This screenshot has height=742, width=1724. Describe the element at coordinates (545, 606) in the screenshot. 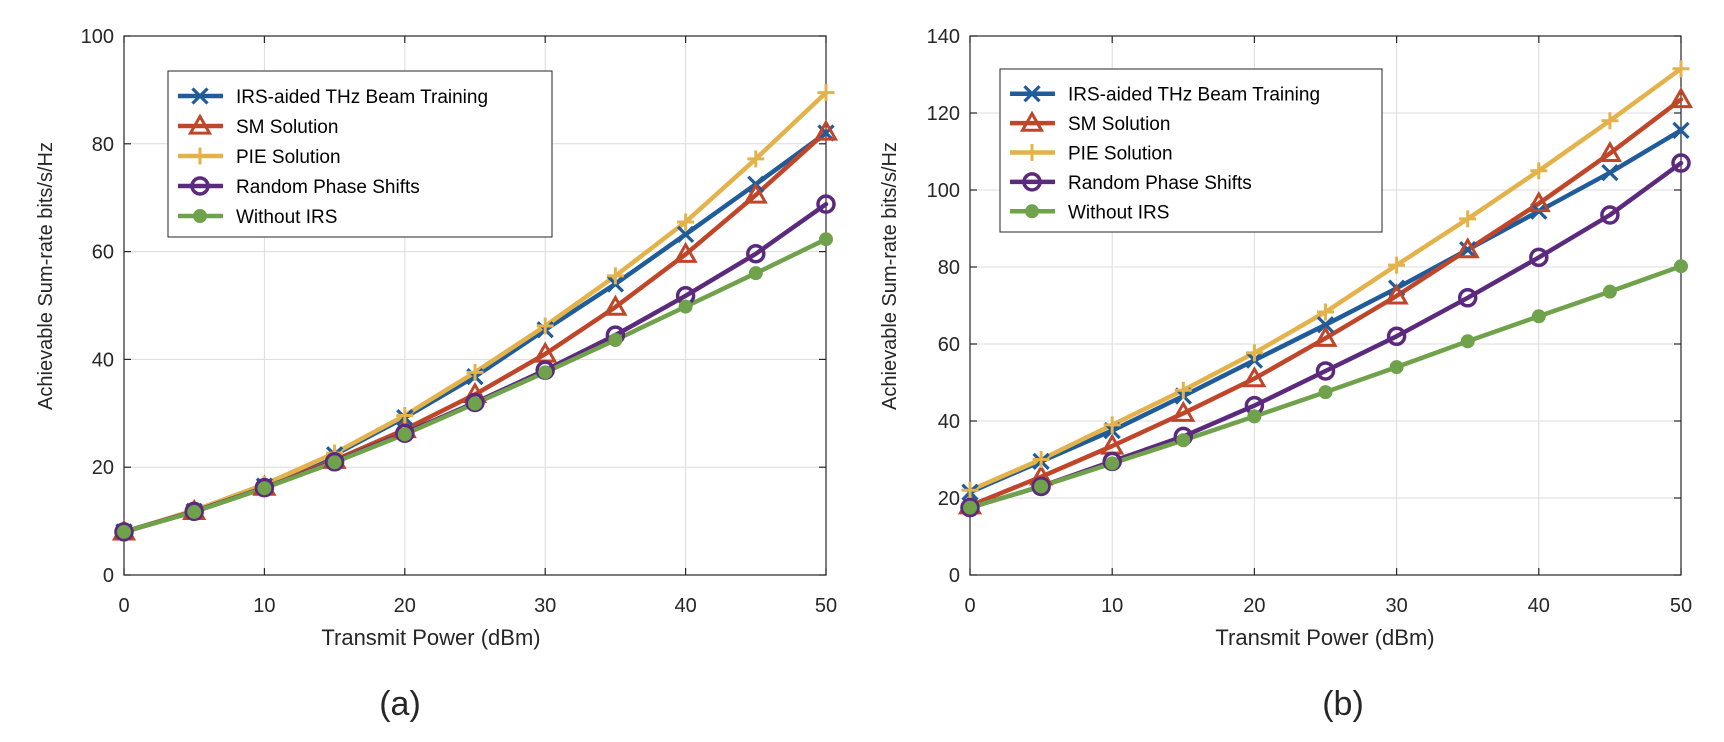

I see `x-tick-label: 30` at that location.